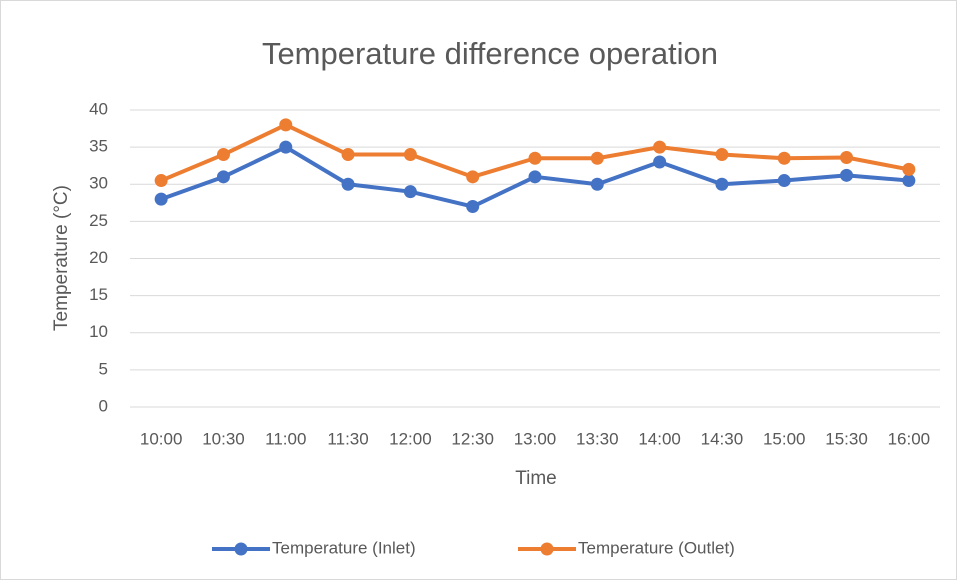 This screenshot has height=581, width=958. Describe the element at coordinates (103, 368) in the screenshot. I see `y-tick-label: 5` at that location.